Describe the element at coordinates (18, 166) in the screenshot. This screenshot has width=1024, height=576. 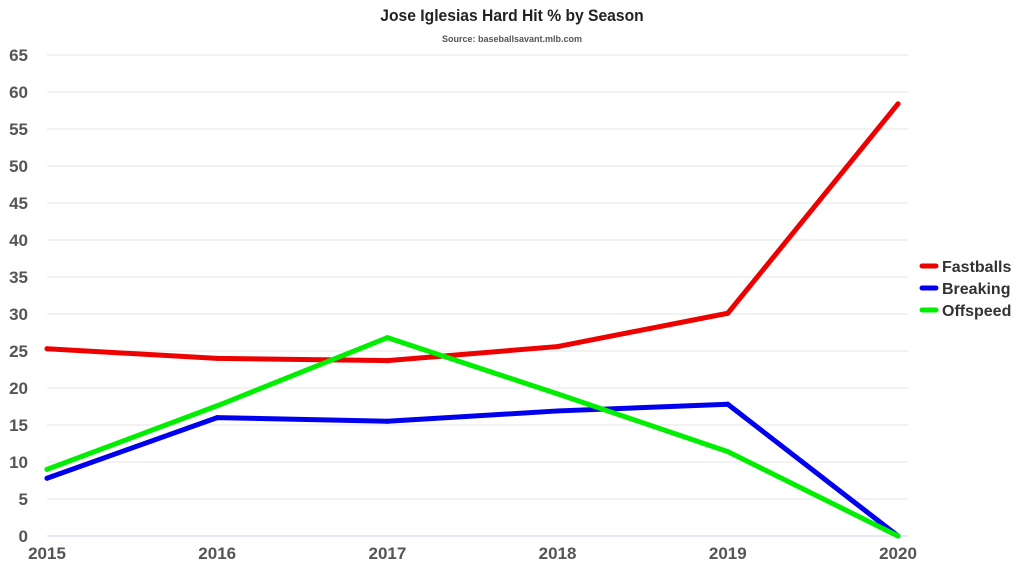
I see `y-tick-label: 50` at that location.